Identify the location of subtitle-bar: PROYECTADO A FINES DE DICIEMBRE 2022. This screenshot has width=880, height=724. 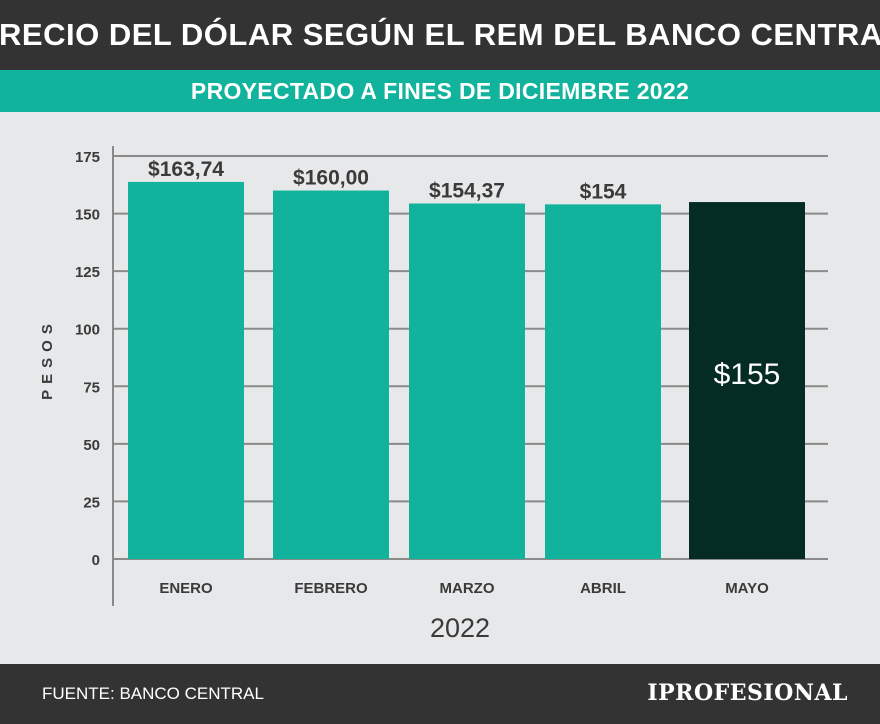
(440, 91).